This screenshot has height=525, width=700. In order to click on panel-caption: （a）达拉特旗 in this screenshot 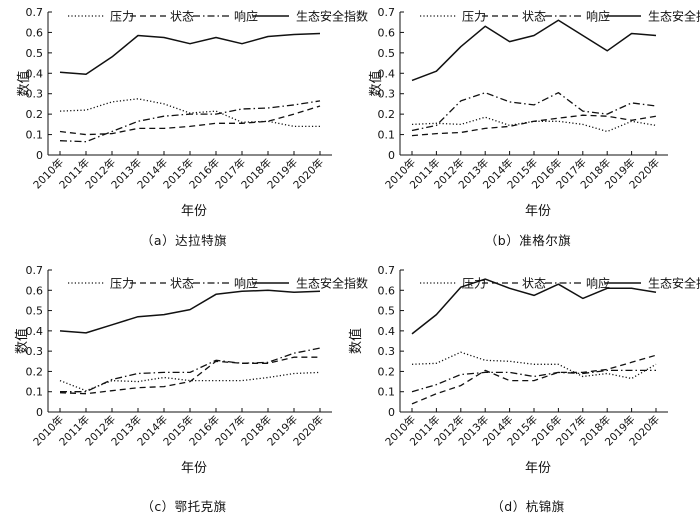, I will do `click(184, 240)`.